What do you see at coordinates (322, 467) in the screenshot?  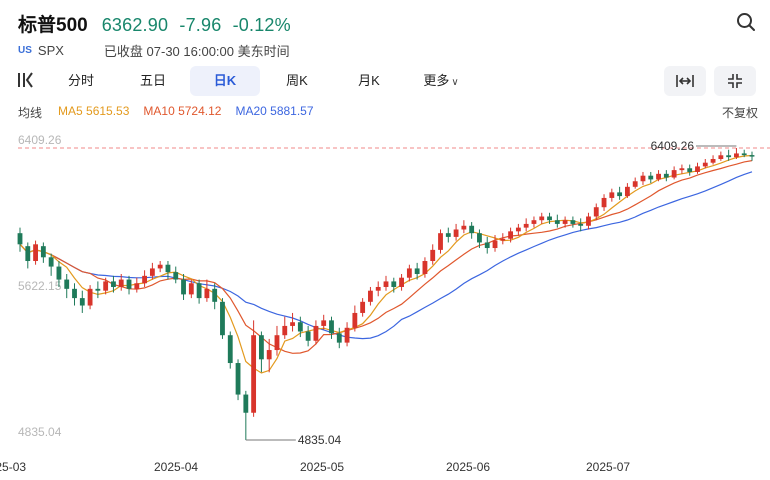 I see `x-axis-label: 2025-05` at bounding box center [322, 467].